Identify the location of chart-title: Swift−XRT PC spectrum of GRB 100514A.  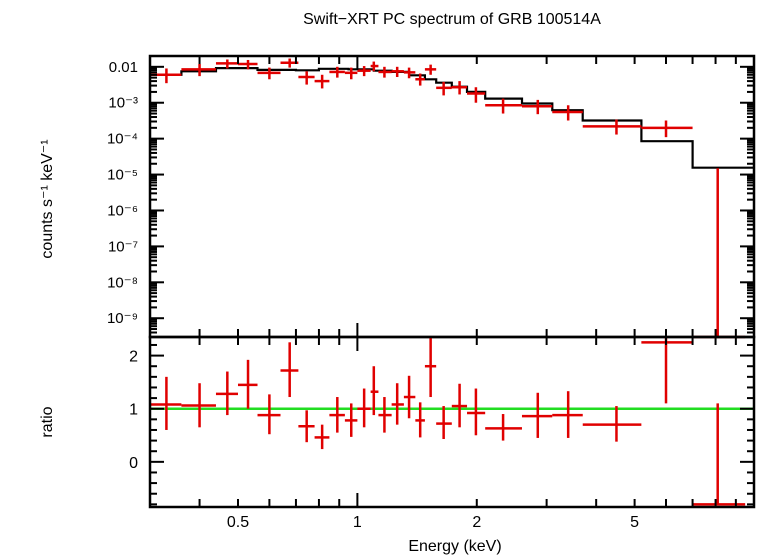
(452, 19).